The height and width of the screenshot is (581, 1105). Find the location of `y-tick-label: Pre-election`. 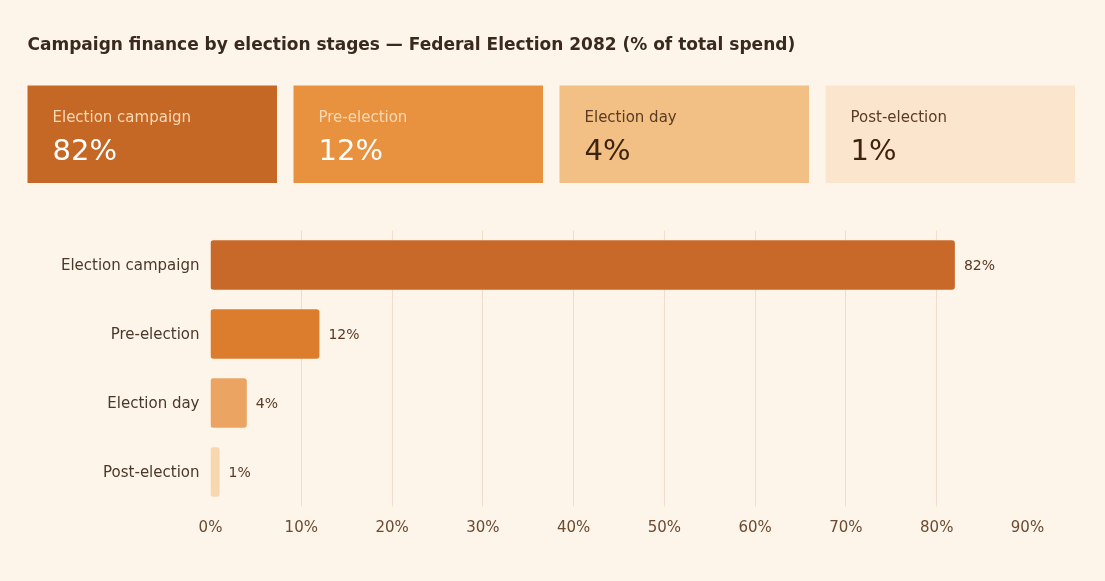

y-tick-label: Pre-election is located at coordinates (155, 334).